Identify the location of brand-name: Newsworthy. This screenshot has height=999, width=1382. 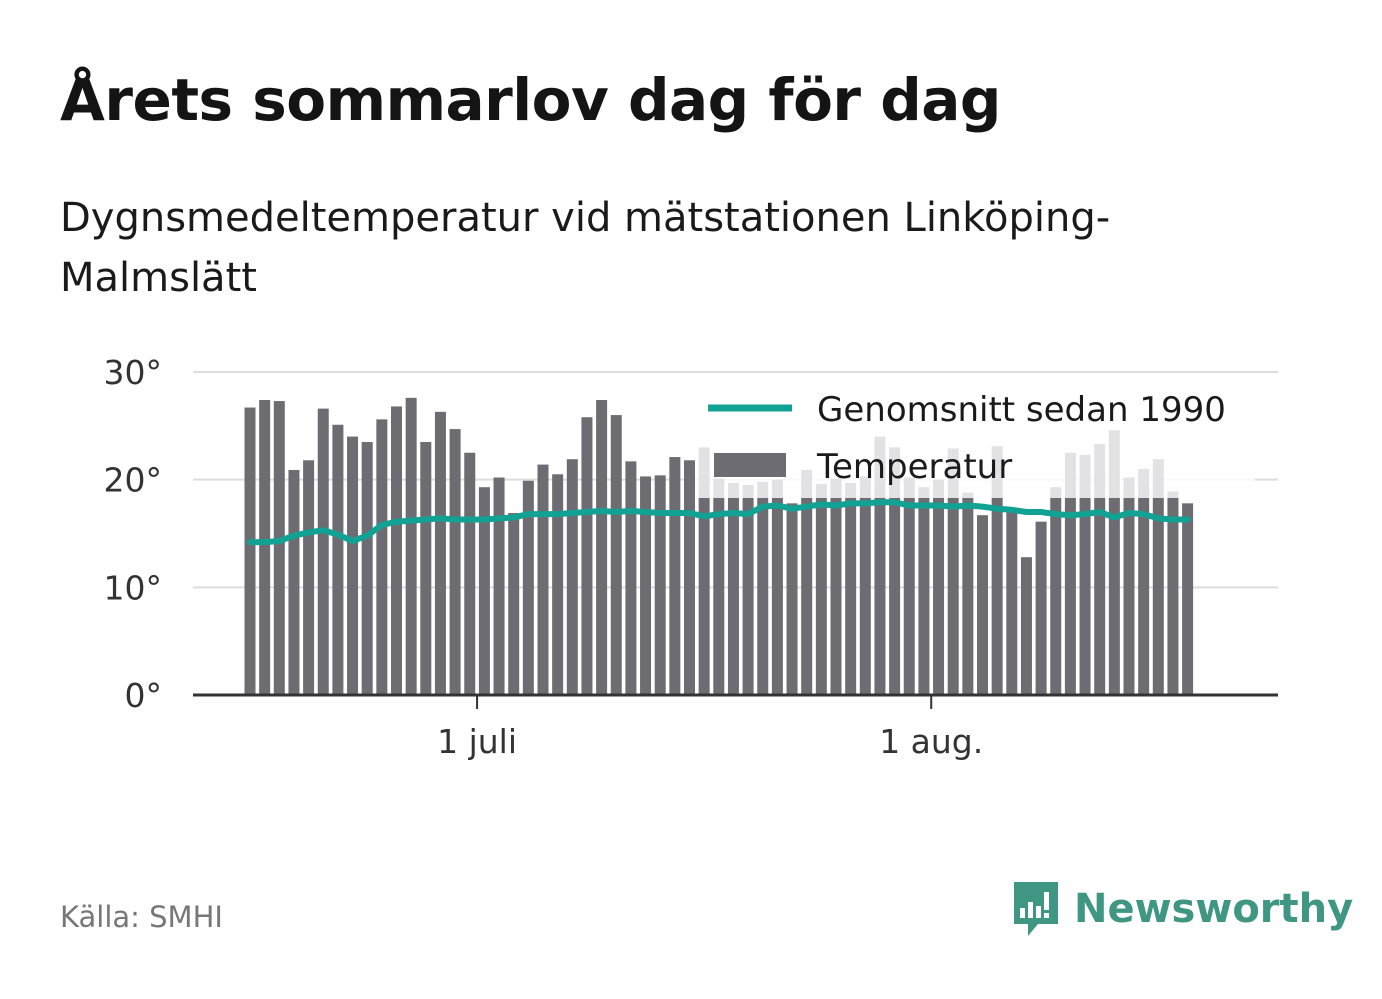
(1214, 909).